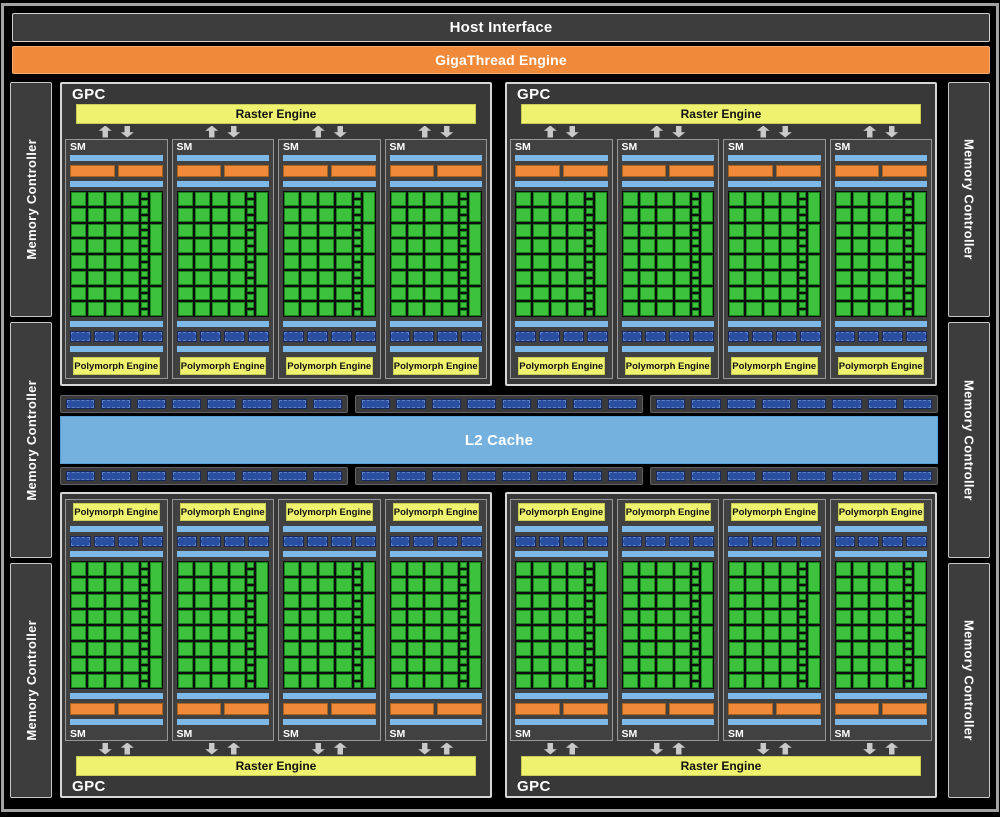 This screenshot has width=1000, height=817. Describe the element at coordinates (561, 733) in the screenshot. I see `sm-label-row: SM` at that location.